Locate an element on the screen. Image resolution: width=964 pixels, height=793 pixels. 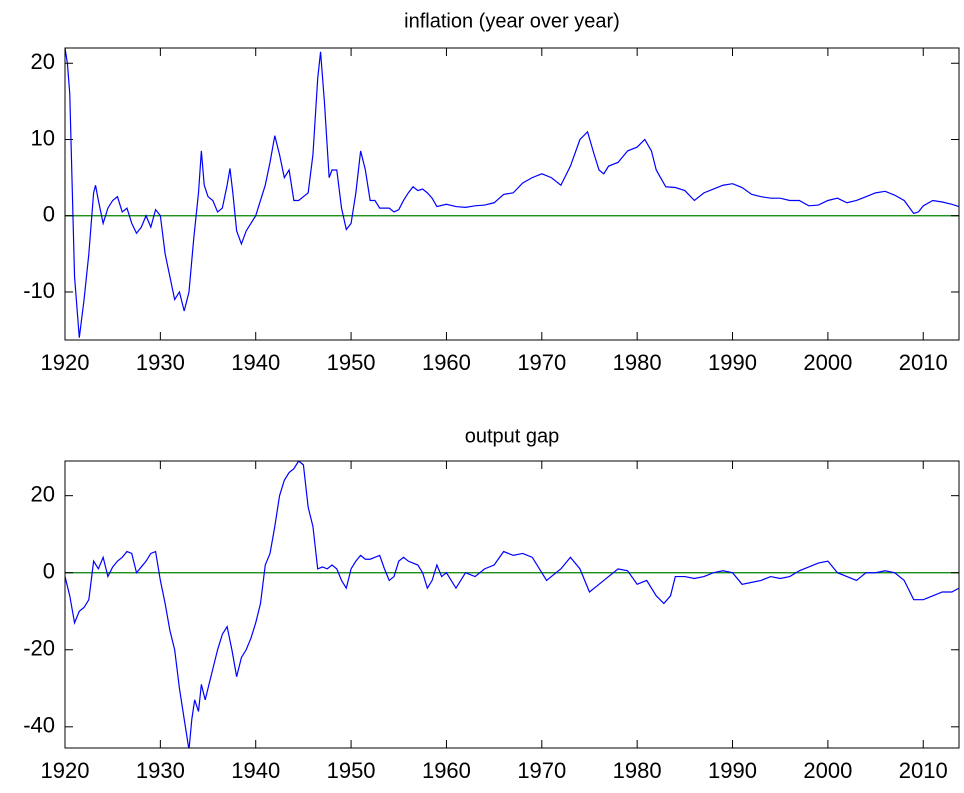
y-tick-label: 10 is located at coordinates (43, 137).